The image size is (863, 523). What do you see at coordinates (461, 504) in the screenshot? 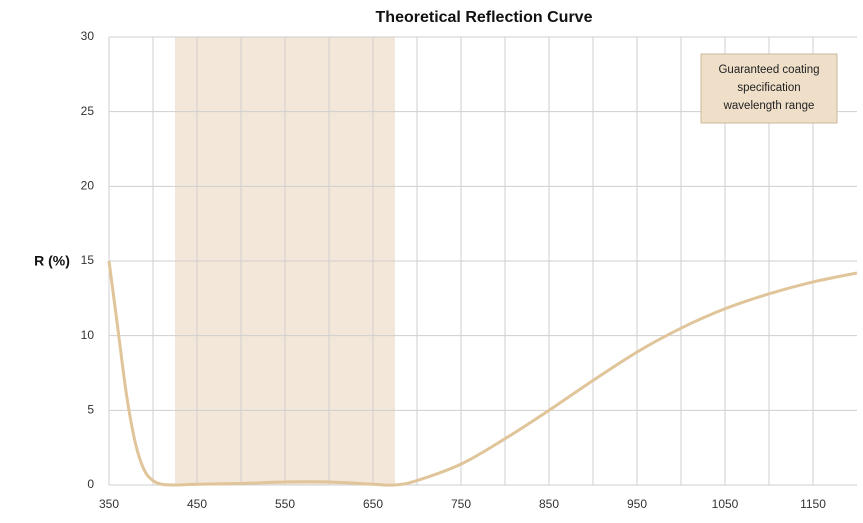
I see `x-tick-label: 750` at bounding box center [461, 504].